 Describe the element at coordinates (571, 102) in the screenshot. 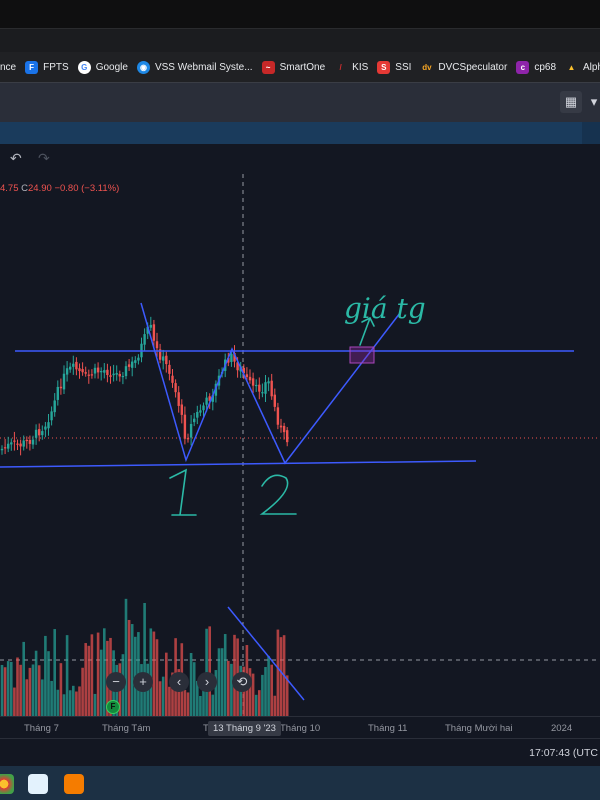

I see `layout-grid-icon: ▦` at that location.